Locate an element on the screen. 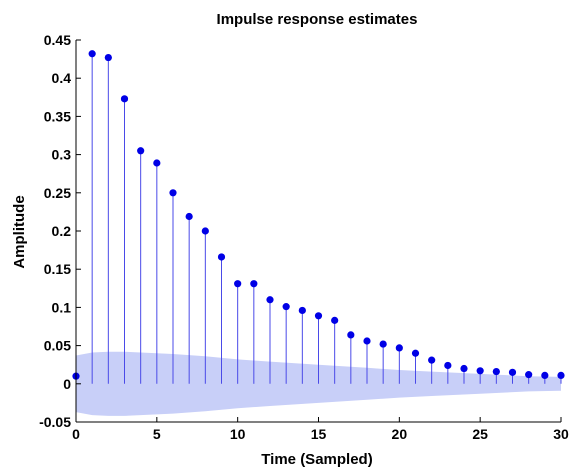 This screenshot has width=570, height=474. x-tick-label: 15 is located at coordinates (319, 434).